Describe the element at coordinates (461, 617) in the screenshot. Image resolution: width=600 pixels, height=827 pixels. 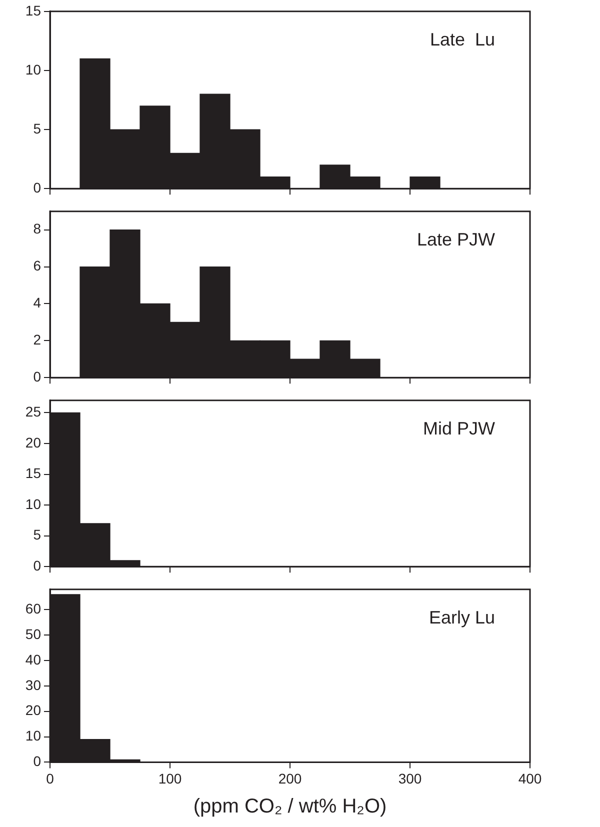
I see `annotation: Early Lu` at that location.